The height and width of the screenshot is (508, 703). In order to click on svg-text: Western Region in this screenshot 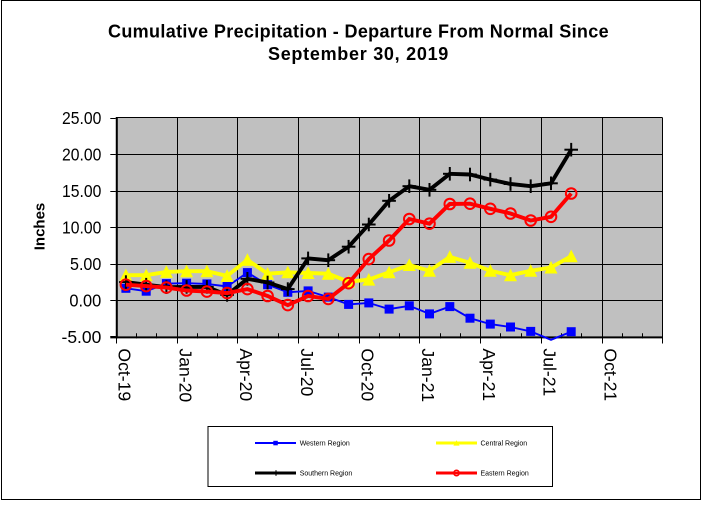, I will do `click(325, 444)`.